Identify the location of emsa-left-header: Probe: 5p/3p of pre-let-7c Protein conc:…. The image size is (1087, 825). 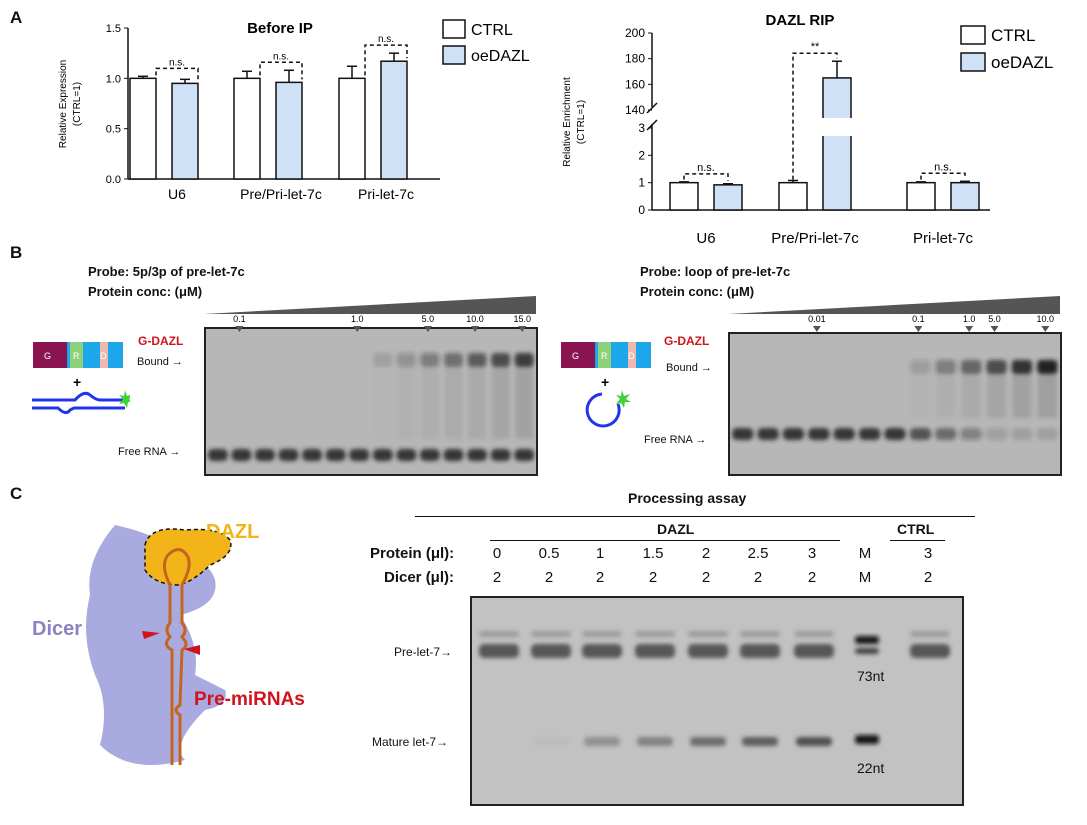
(166, 282).